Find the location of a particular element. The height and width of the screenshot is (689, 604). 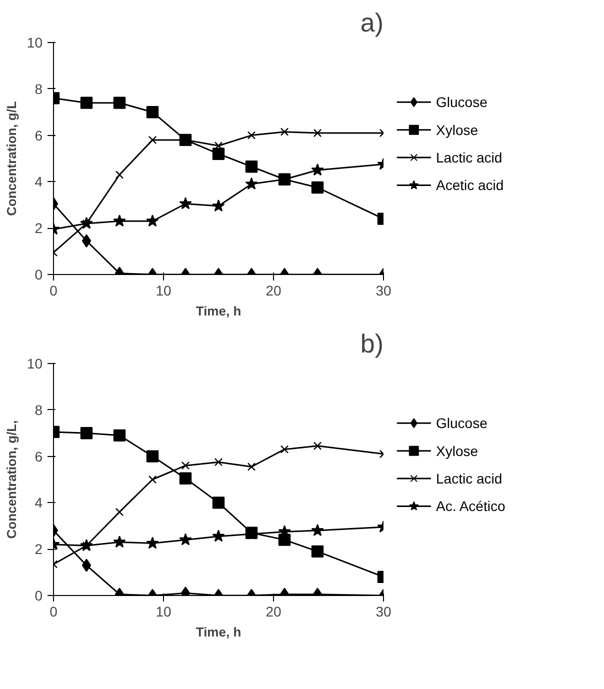

legend-label: Ac. Acético is located at coordinates (471, 506).